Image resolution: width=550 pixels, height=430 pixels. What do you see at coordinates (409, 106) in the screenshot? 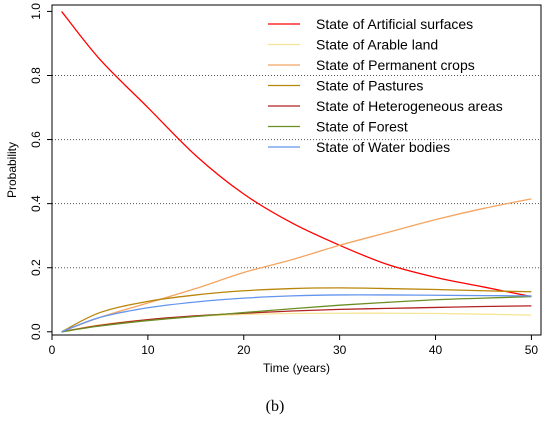
I see `legend-label: State of Heterogeneous areas` at bounding box center [409, 106].